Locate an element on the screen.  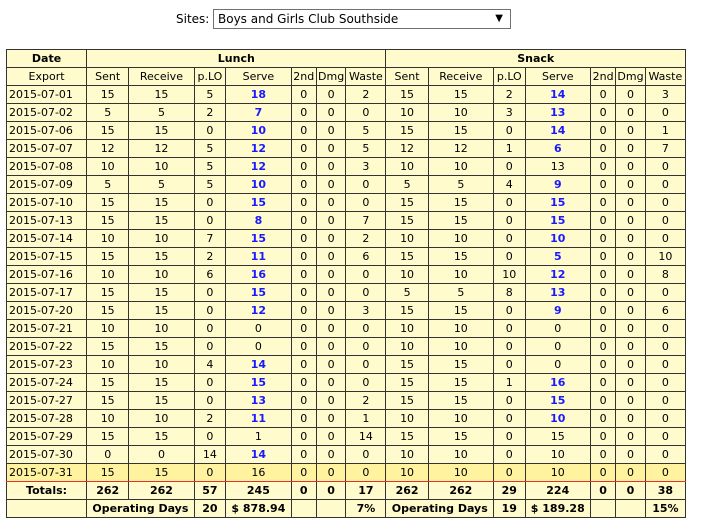
row-date: 2015-07-29 is located at coordinates (46, 436).